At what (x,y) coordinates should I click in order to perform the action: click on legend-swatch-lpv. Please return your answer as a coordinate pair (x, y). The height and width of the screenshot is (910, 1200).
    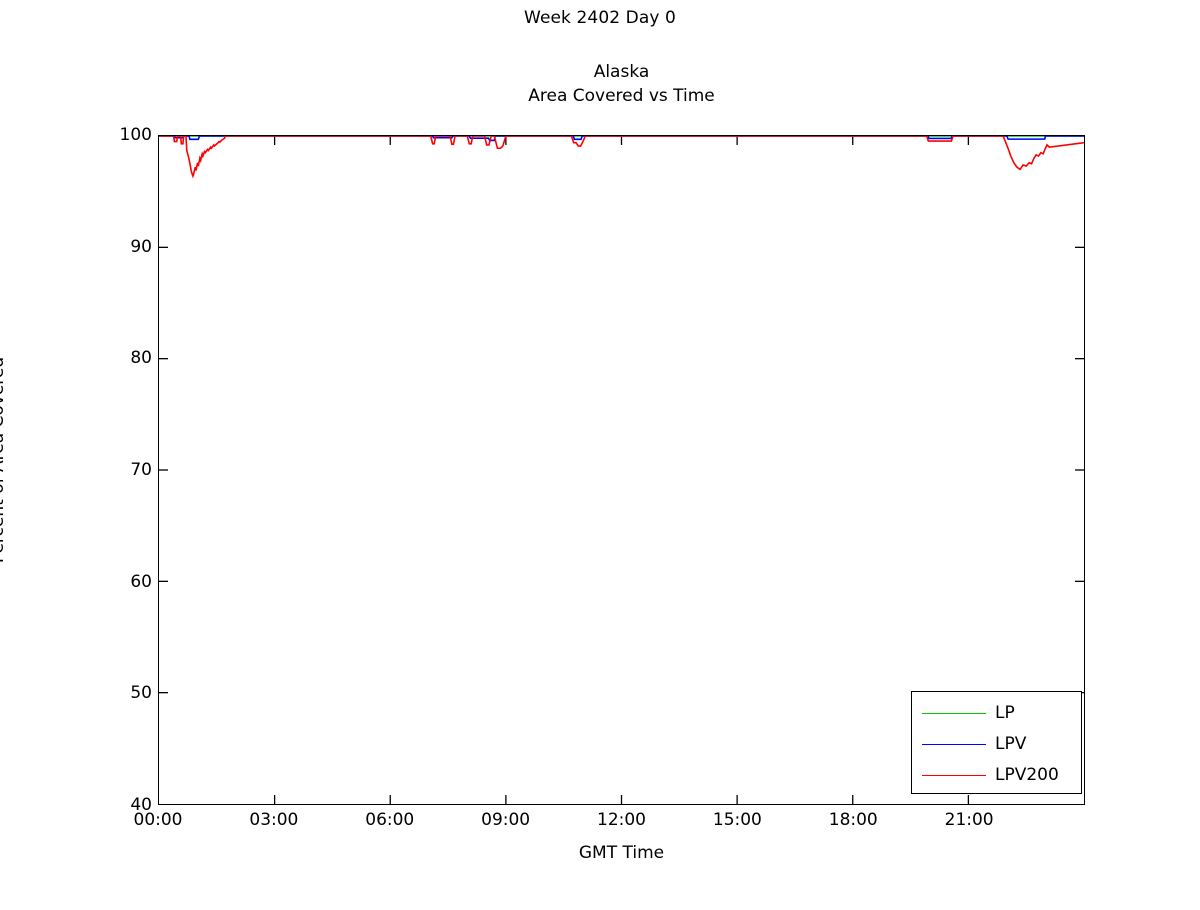
    Looking at the image, I should click on (954, 744).